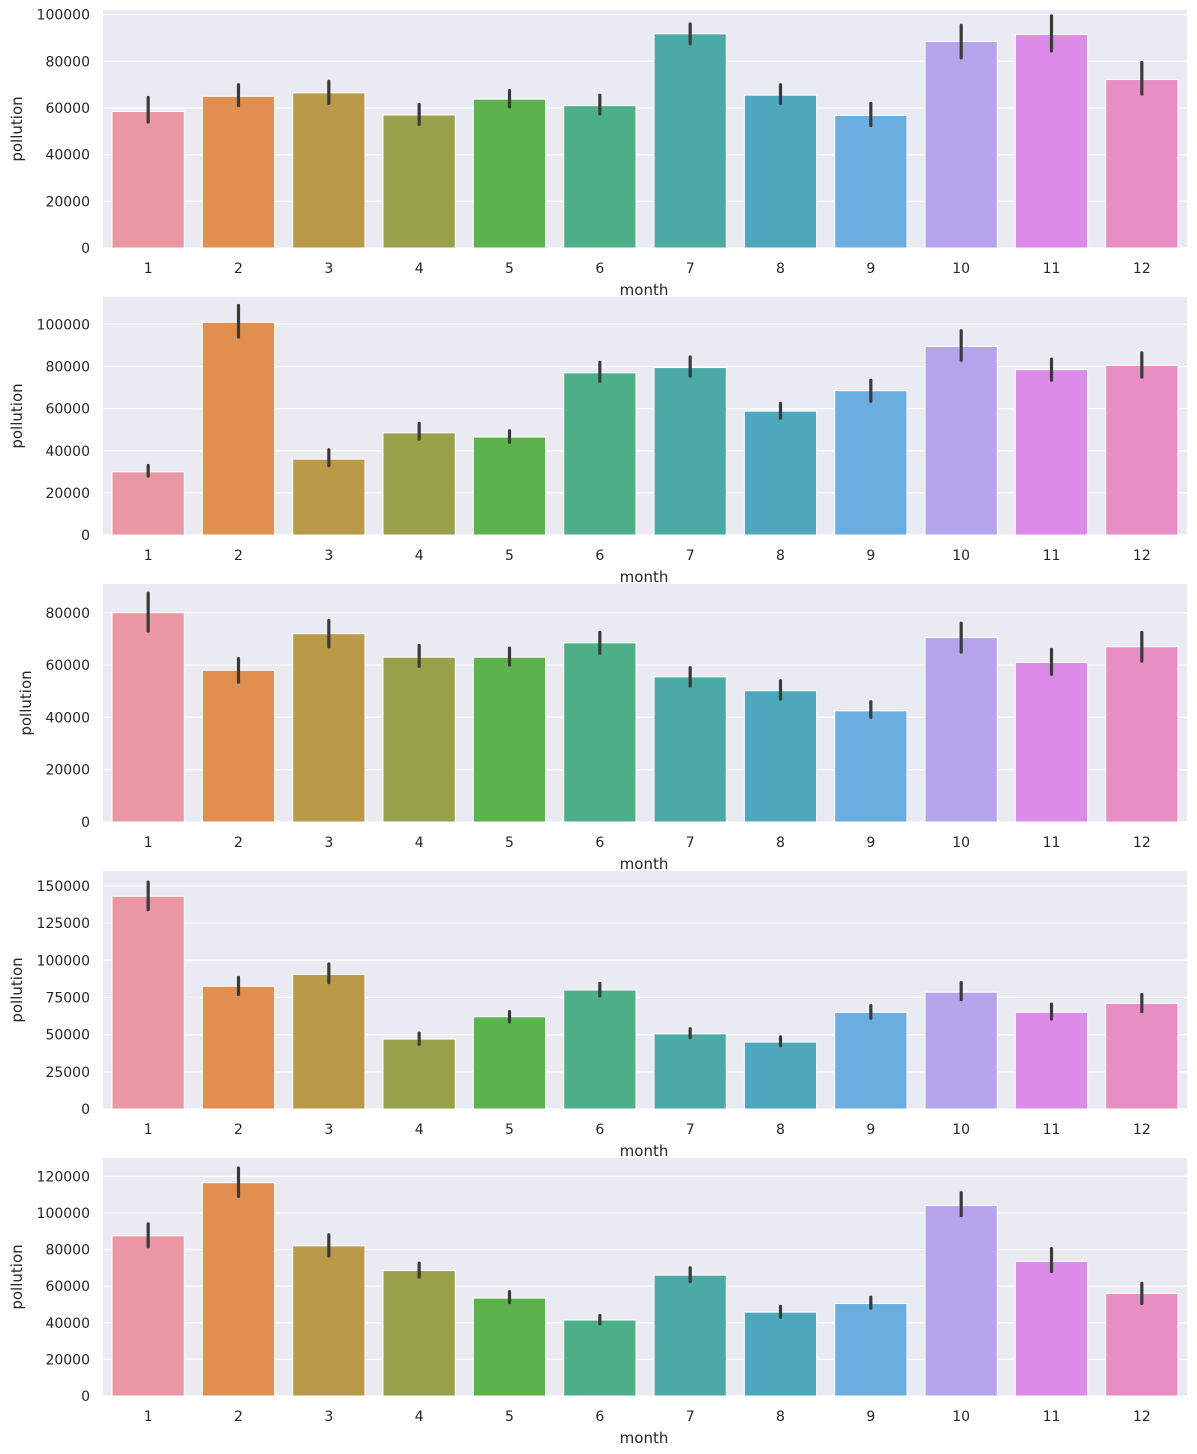 This screenshot has height=1454, width=1197. What do you see at coordinates (63, 887) in the screenshot?
I see `y-tick-label: 150000` at bounding box center [63, 887].